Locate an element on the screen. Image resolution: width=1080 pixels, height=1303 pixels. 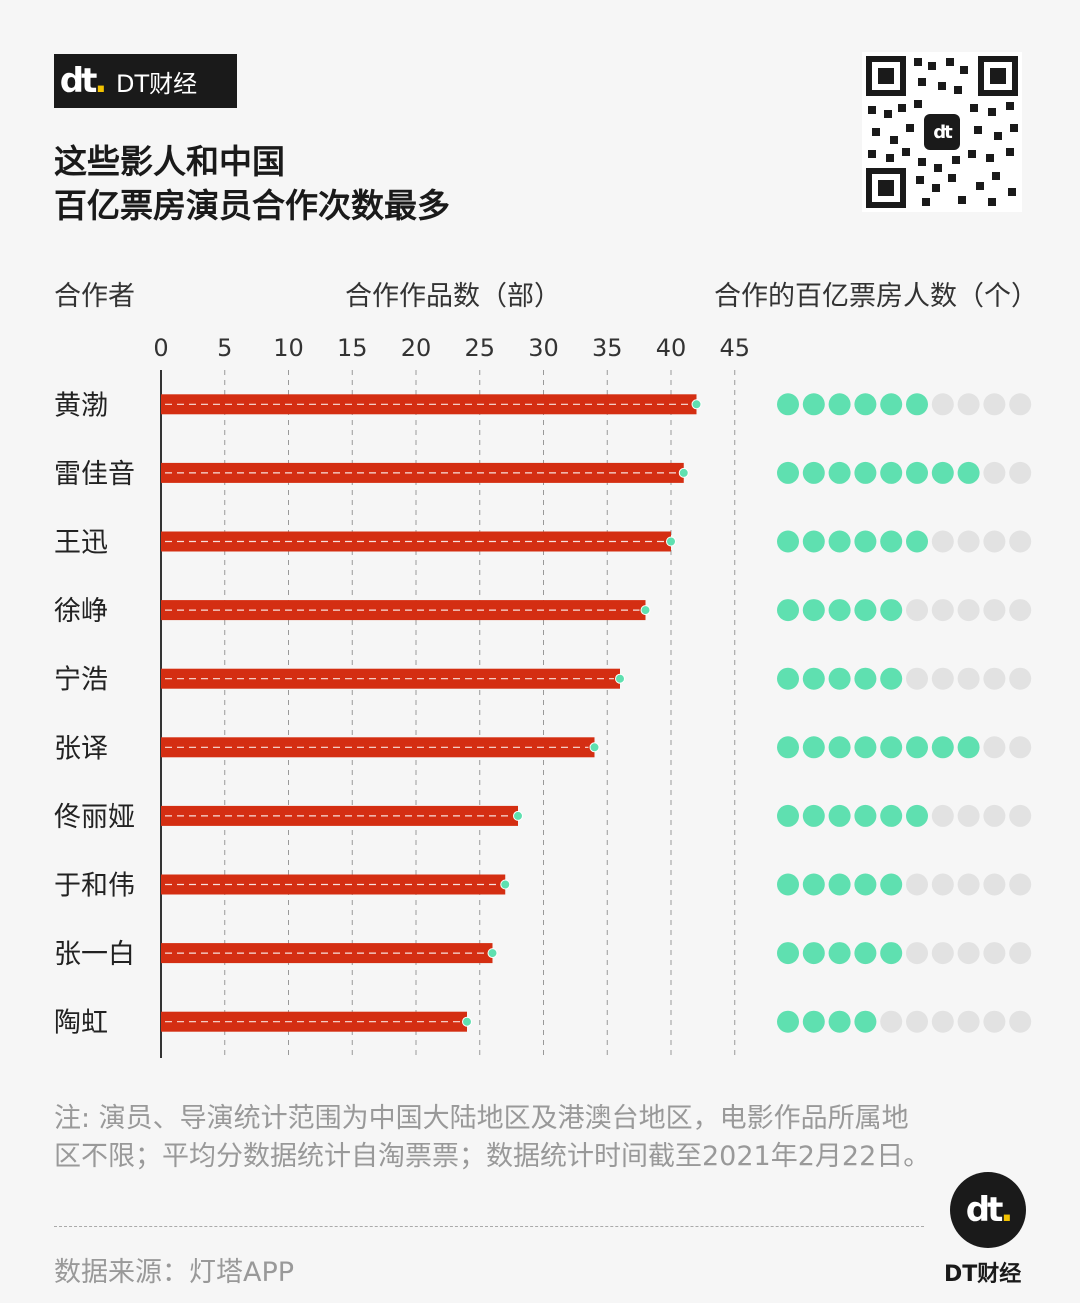
category-label: 宁浩 is located at coordinates (81, 680).